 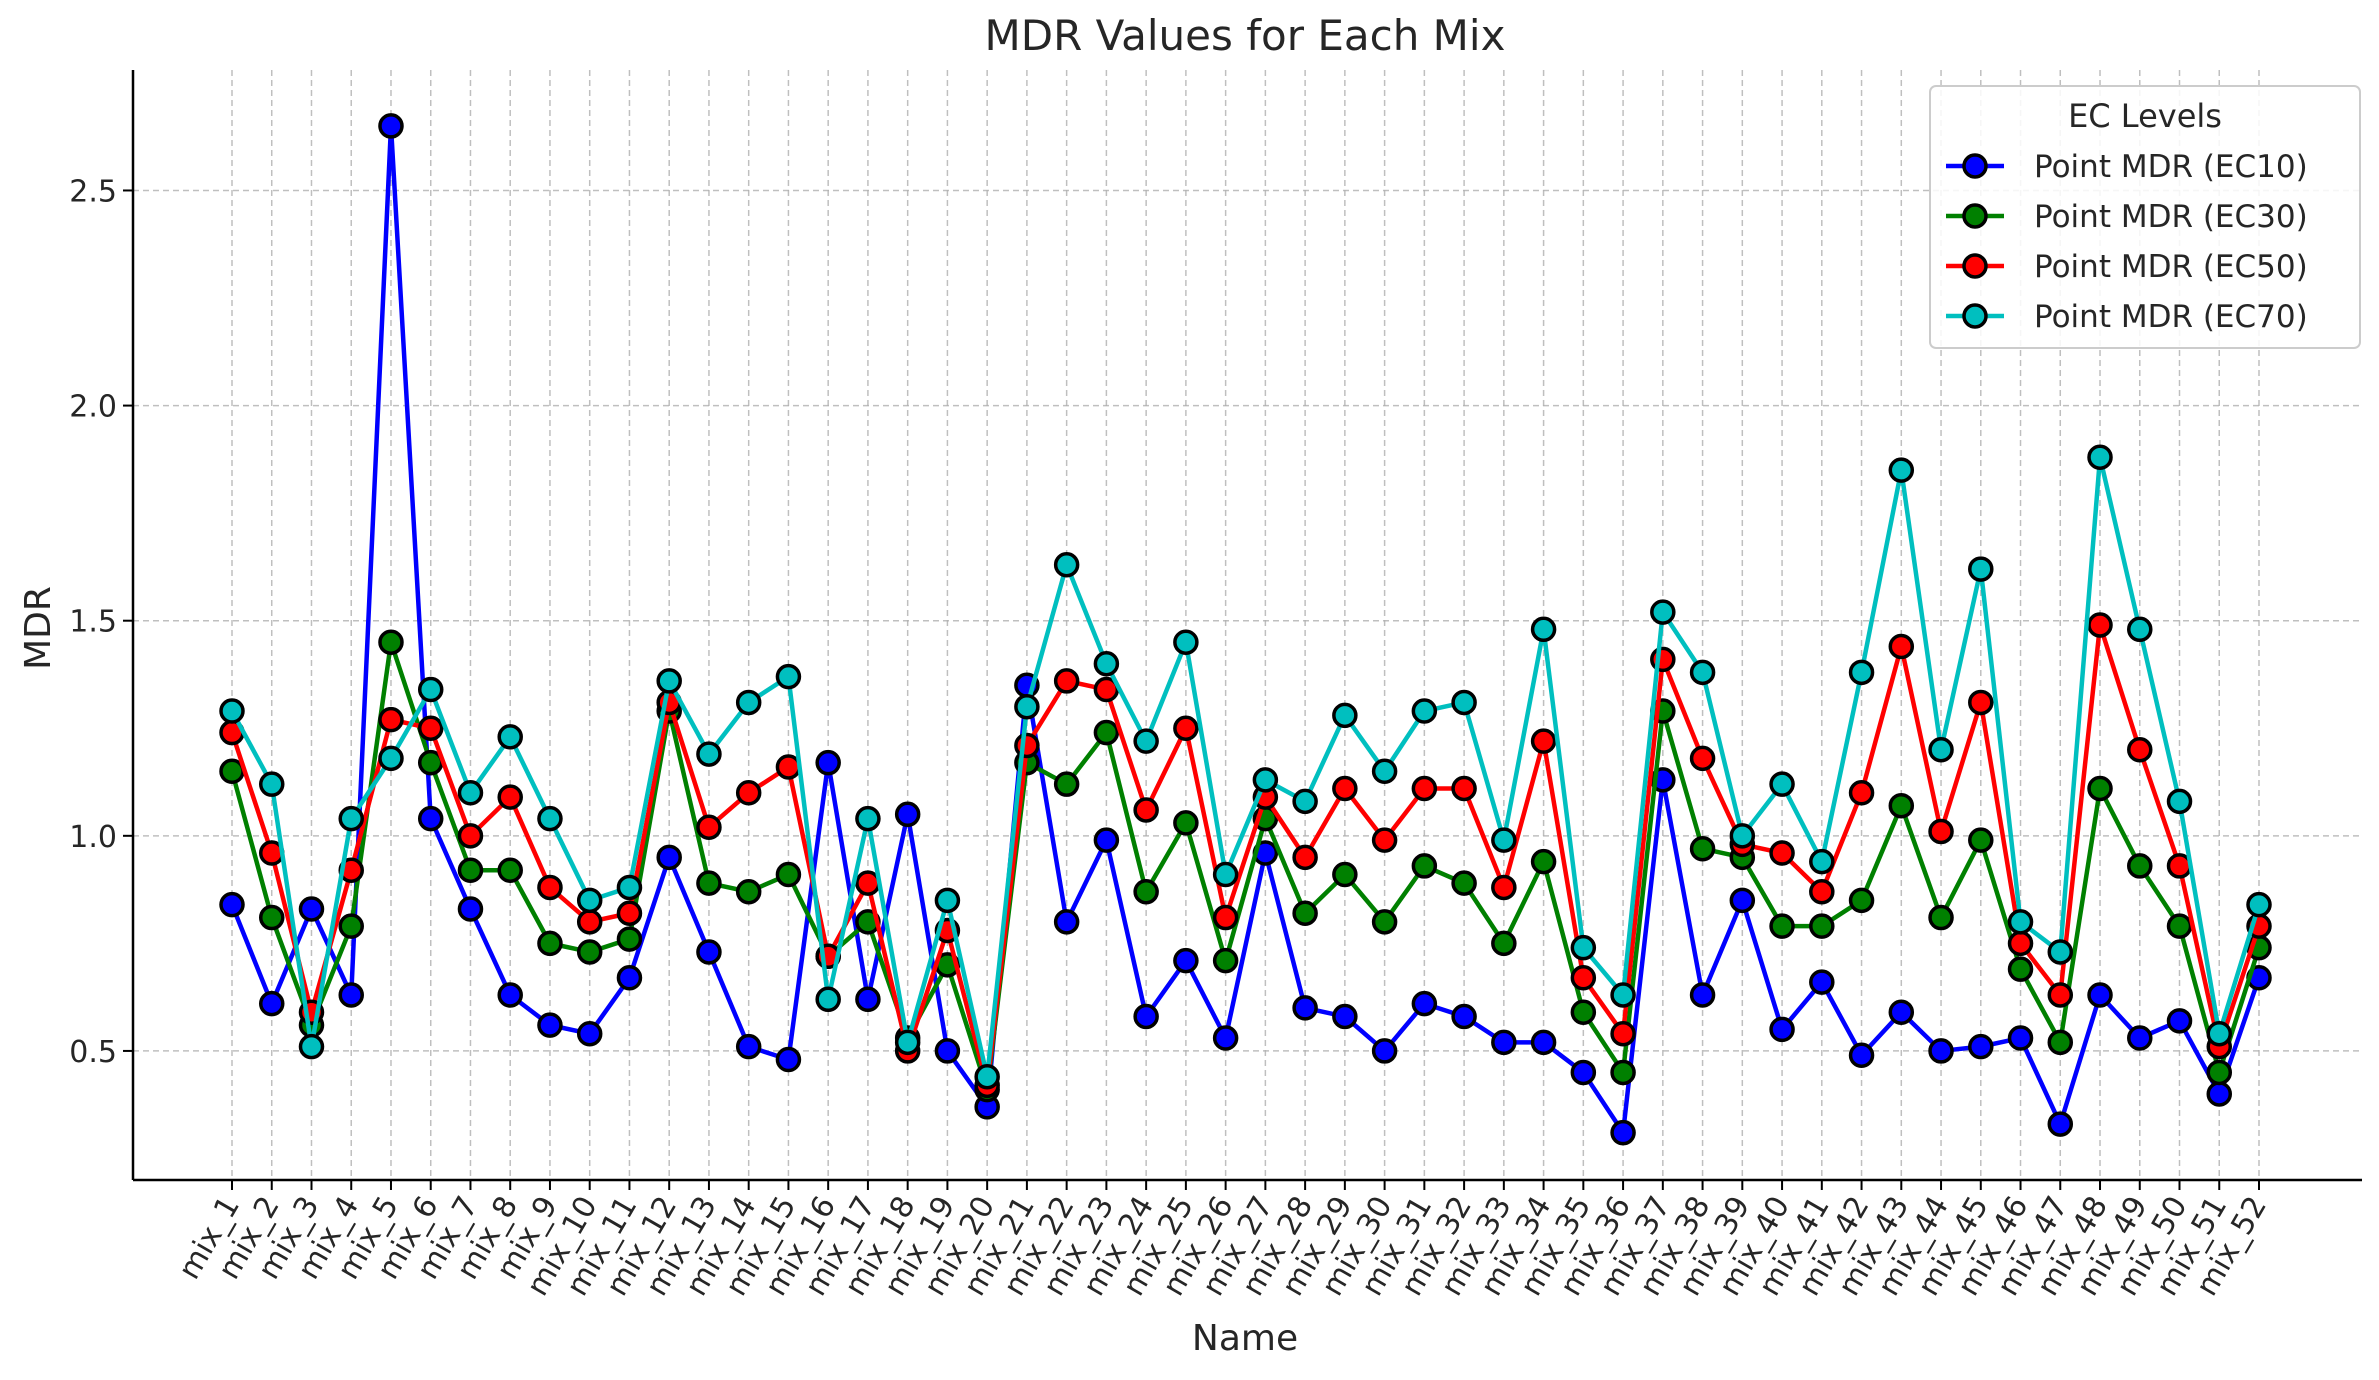 What do you see at coordinates (2127, 317) in the screenshot?
I see `legend-entry-4: Point MDR (EC70)` at bounding box center [2127, 317].